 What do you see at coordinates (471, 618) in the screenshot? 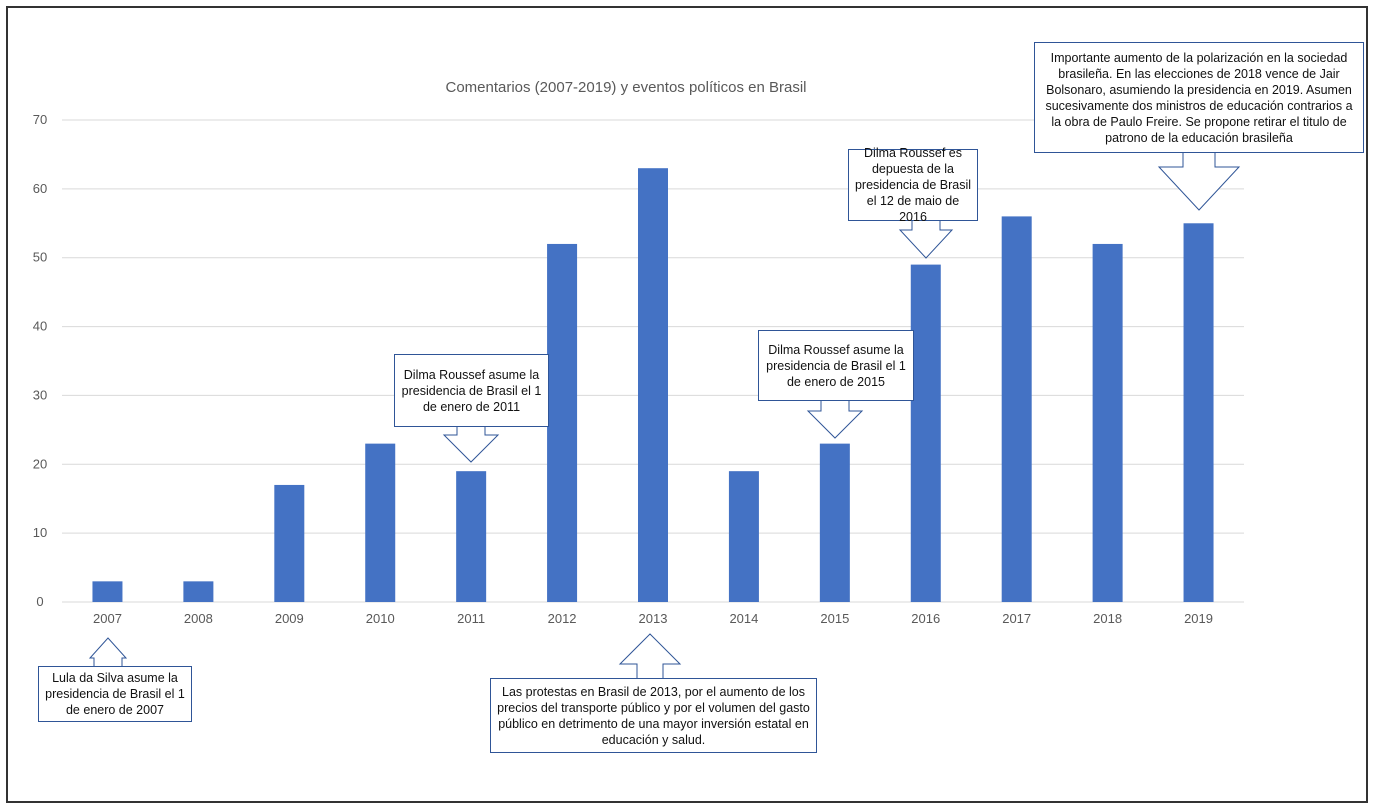
I see `x-tick-label: 2011` at bounding box center [471, 618].